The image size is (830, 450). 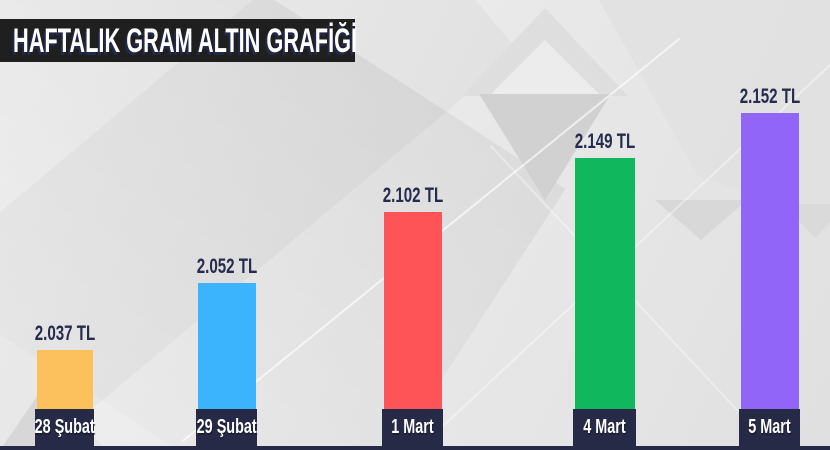 I want to click on page-title: HAFTALIK GRAM ALTIN GRAFİĞİ, so click(x=185, y=40).